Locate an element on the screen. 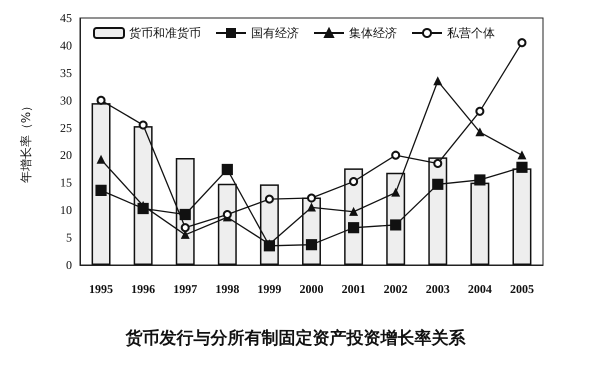 The image size is (591, 368). y-tick-label: 10 is located at coordinates (66, 210).